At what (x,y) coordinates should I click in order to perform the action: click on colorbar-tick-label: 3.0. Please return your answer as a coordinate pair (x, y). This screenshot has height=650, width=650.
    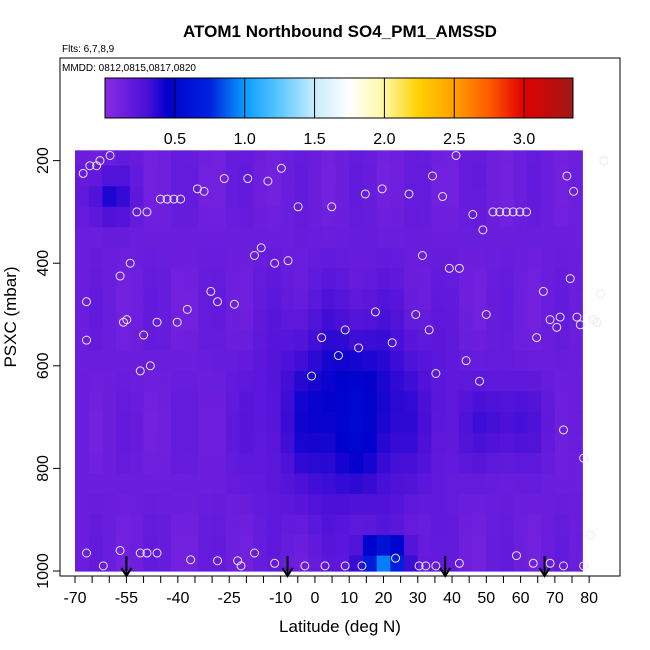
    Looking at the image, I should click on (524, 139).